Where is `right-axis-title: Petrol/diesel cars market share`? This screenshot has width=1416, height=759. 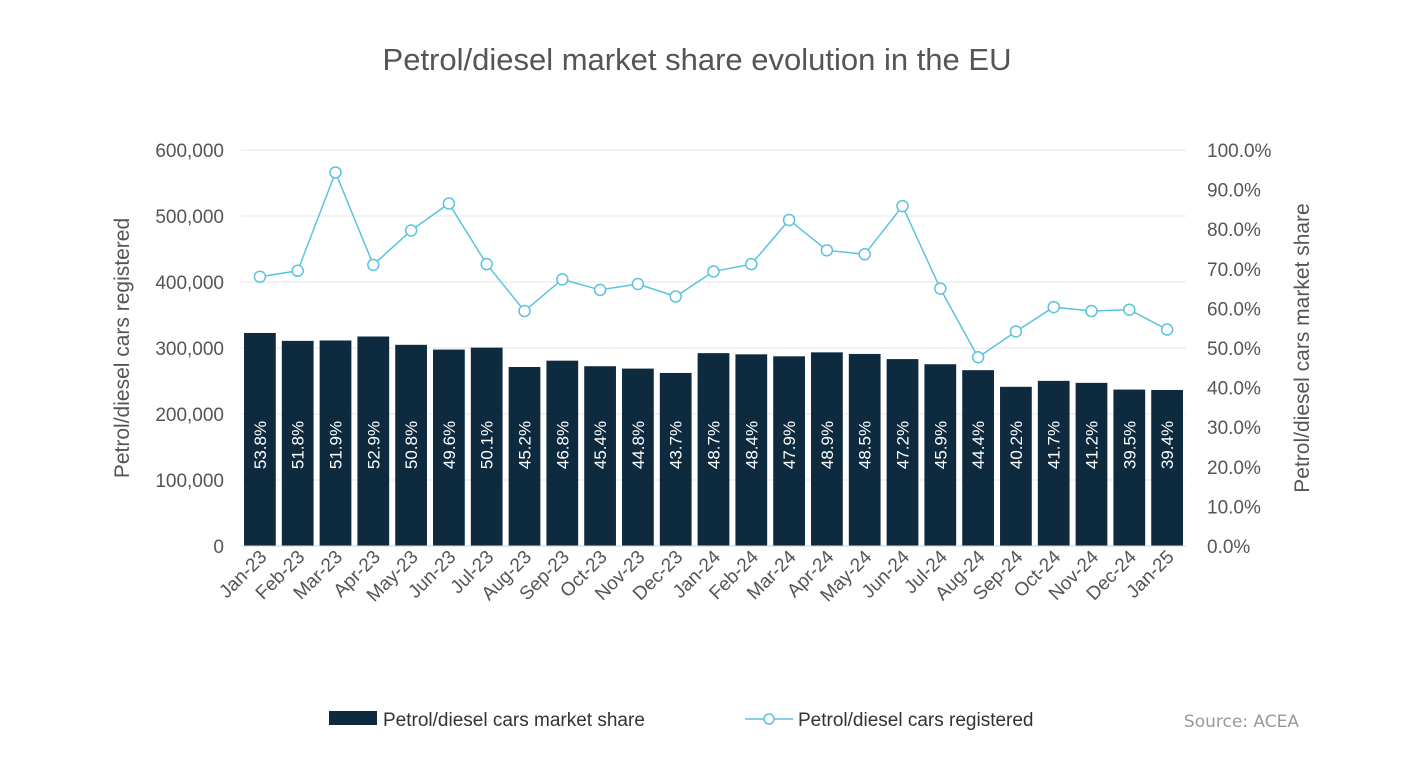 right-axis-title: Petrol/diesel cars market share is located at coordinates (1302, 347).